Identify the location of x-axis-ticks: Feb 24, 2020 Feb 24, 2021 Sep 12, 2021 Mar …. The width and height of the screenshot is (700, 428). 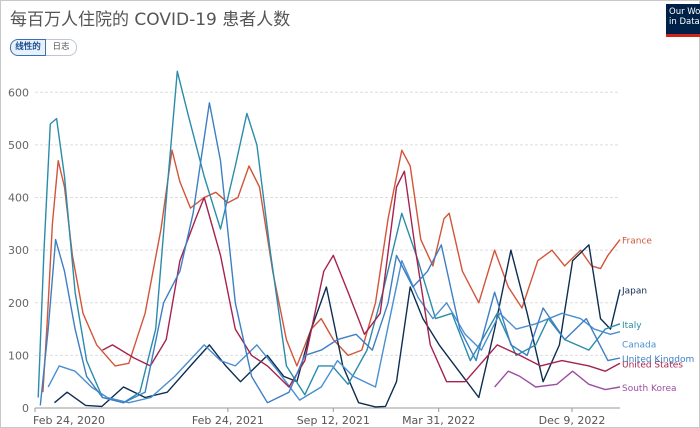
(319, 417).